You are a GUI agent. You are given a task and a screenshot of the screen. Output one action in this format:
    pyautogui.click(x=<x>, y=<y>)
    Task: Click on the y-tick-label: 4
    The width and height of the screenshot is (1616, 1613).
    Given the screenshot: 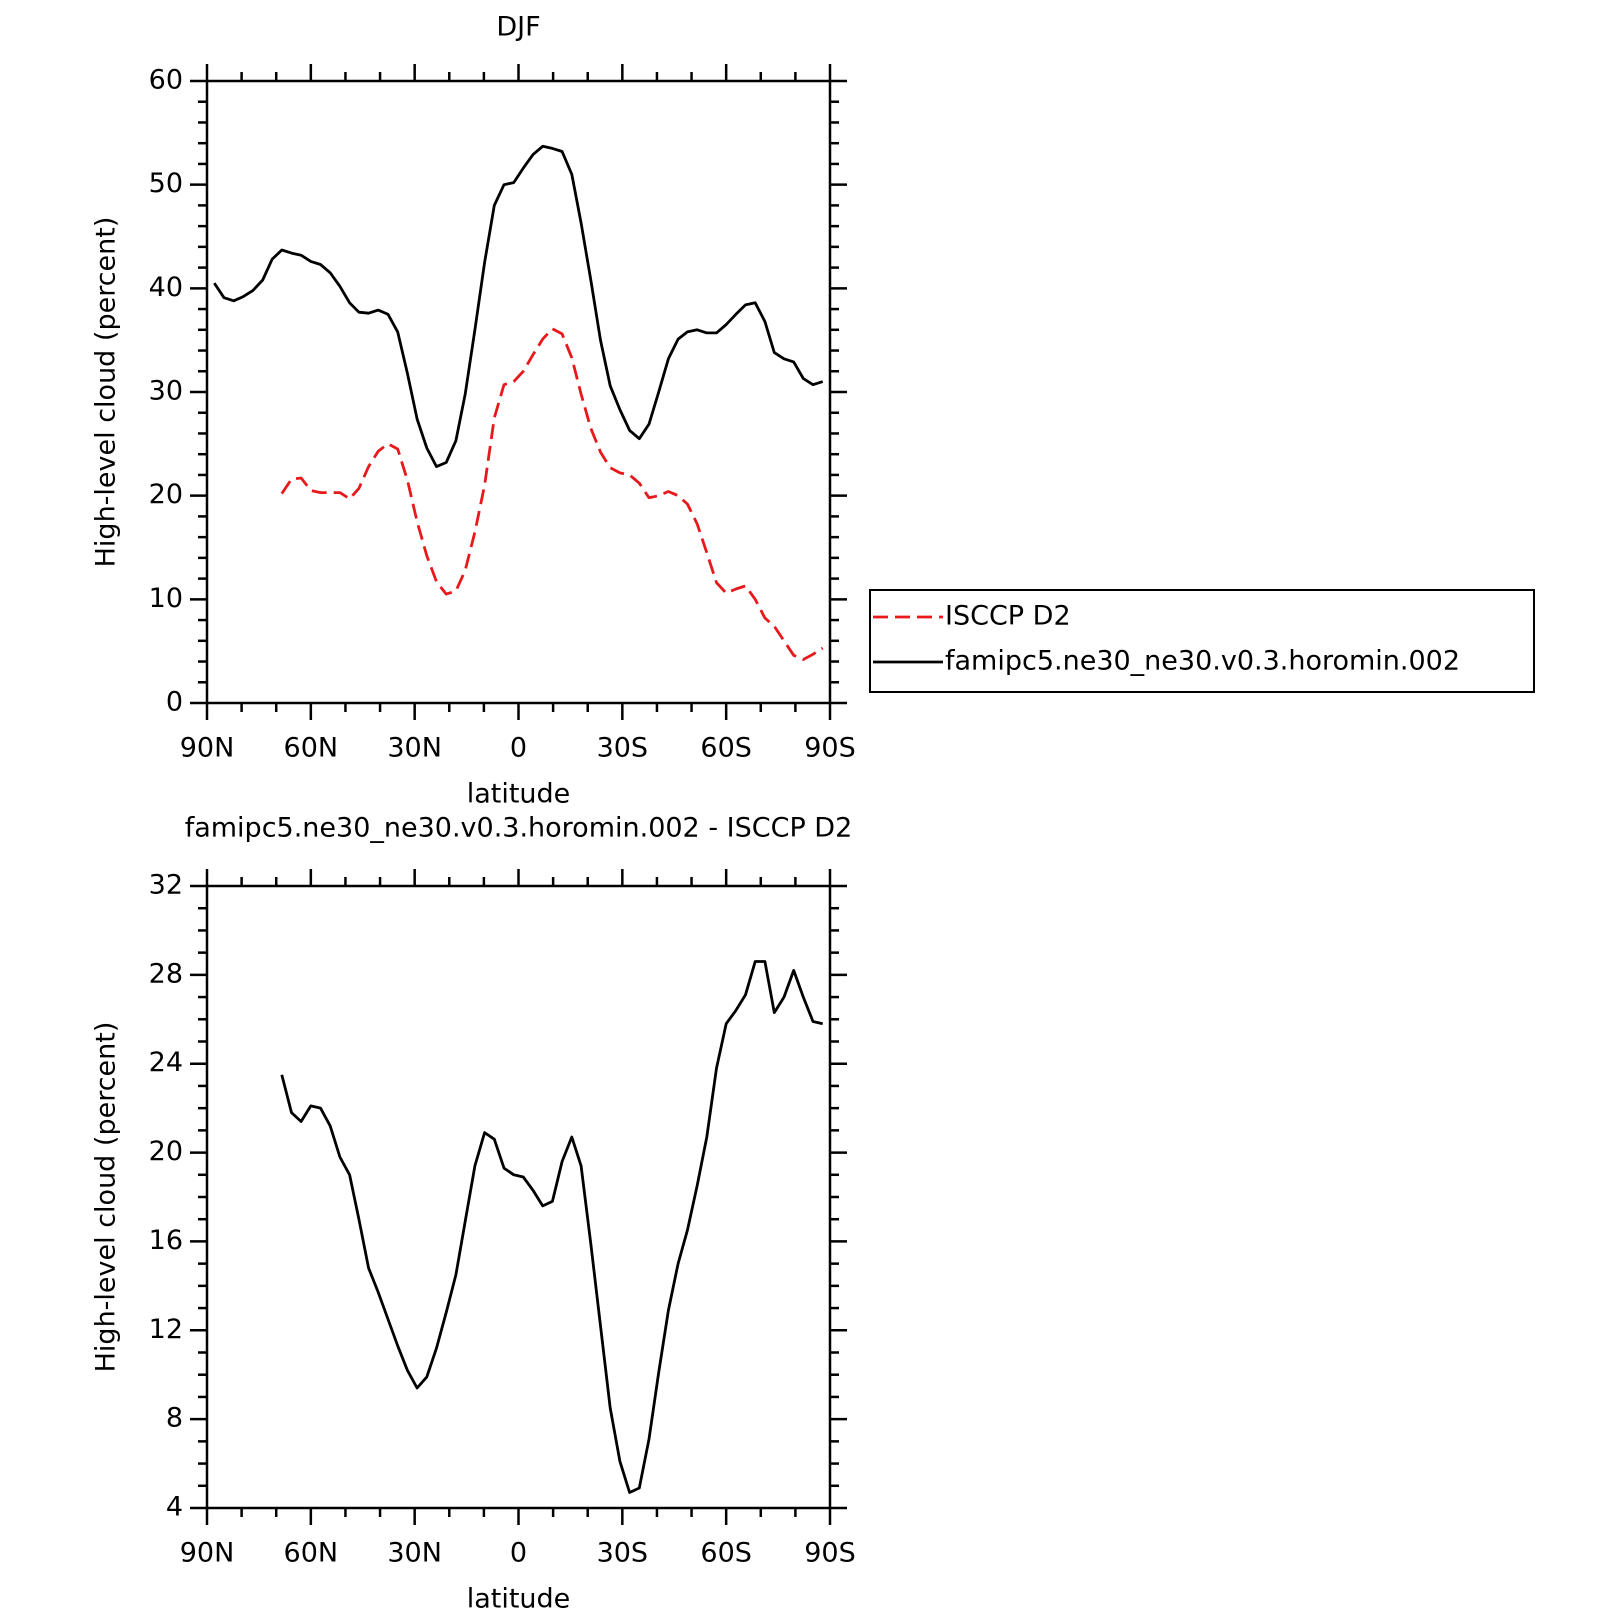 What is the action you would take?
    pyautogui.click(x=174, y=1507)
    